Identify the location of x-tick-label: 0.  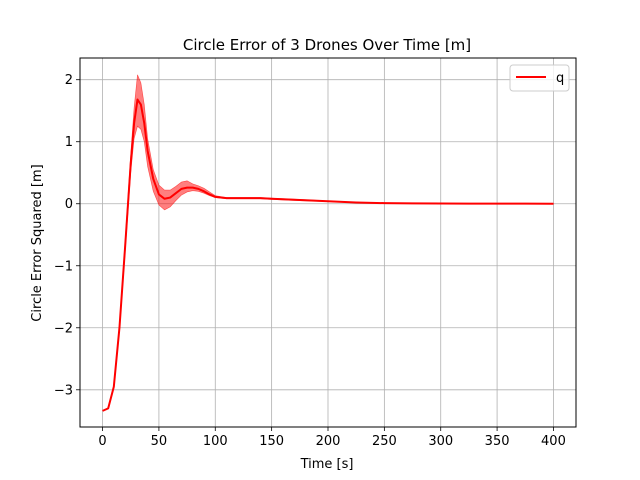
(102, 441).